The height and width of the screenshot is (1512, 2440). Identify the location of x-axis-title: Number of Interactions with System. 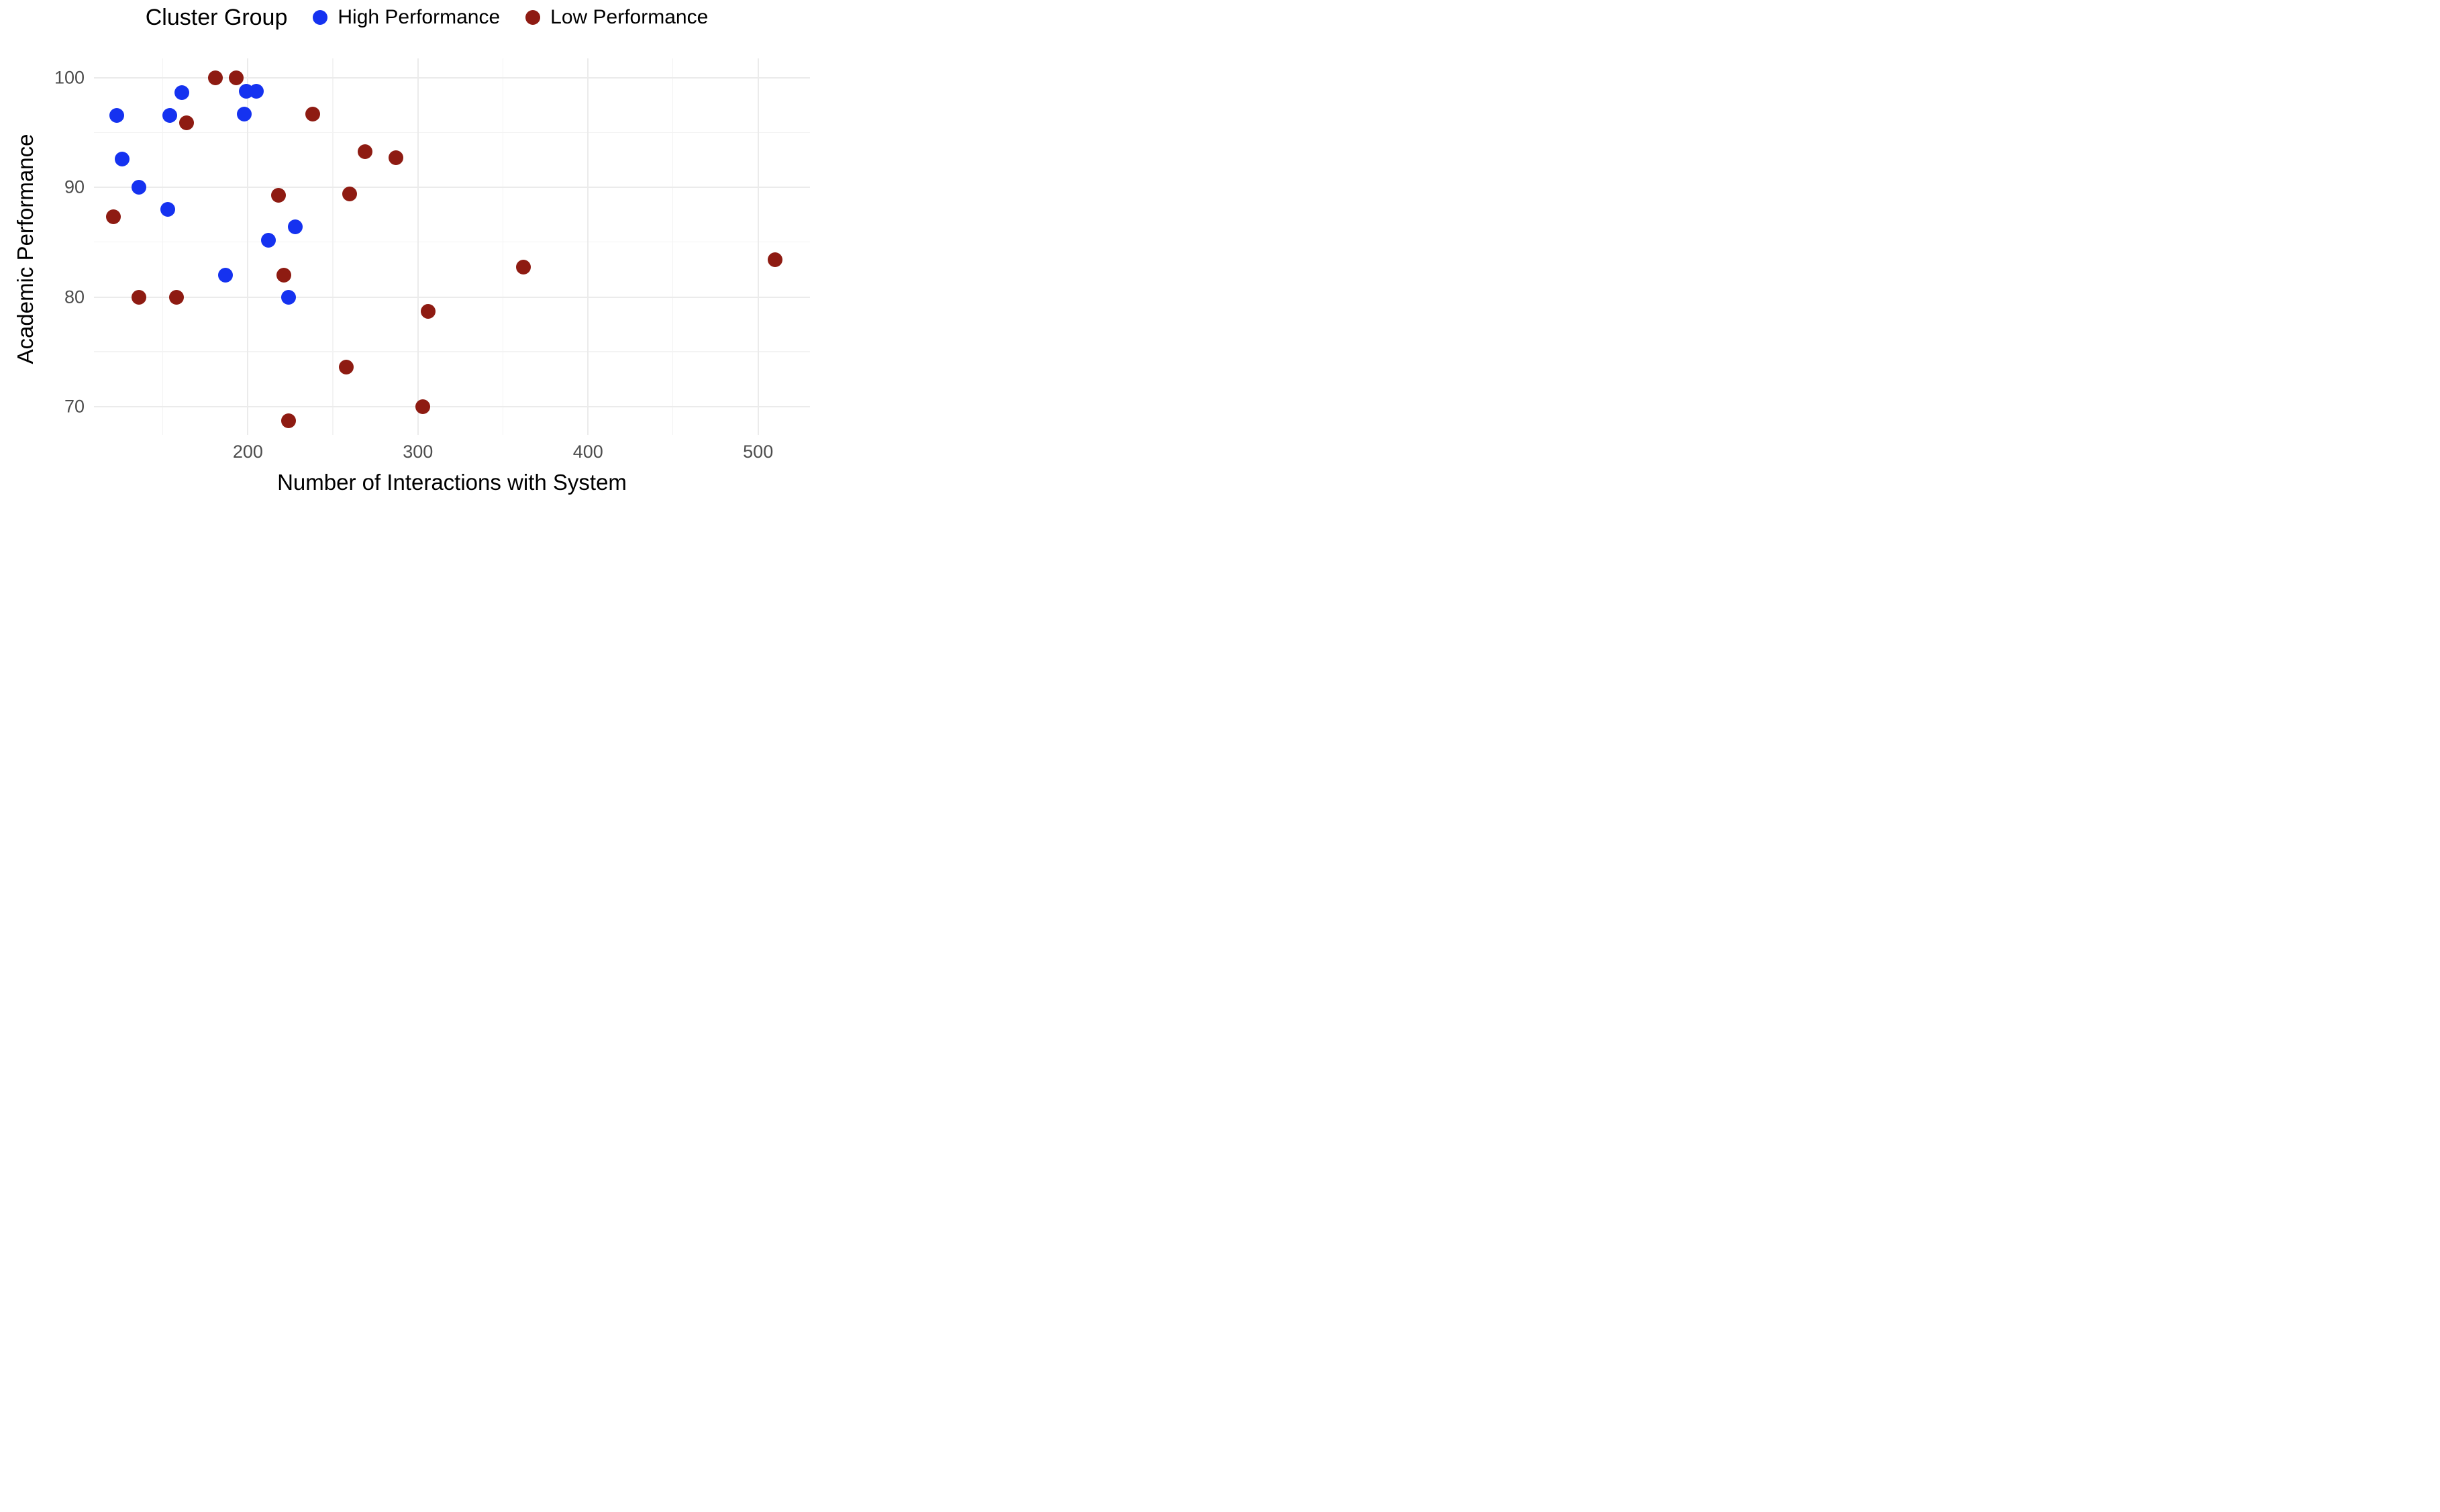
(452, 482).